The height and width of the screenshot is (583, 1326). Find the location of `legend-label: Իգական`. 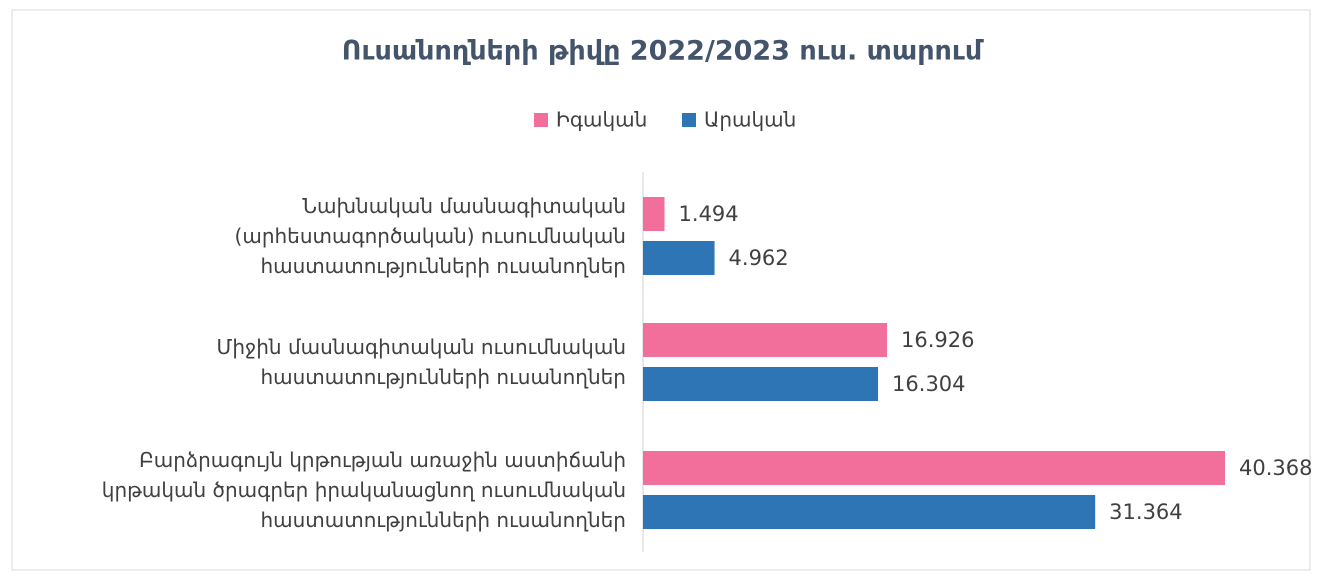

legend-label: Իգական is located at coordinates (601, 120).